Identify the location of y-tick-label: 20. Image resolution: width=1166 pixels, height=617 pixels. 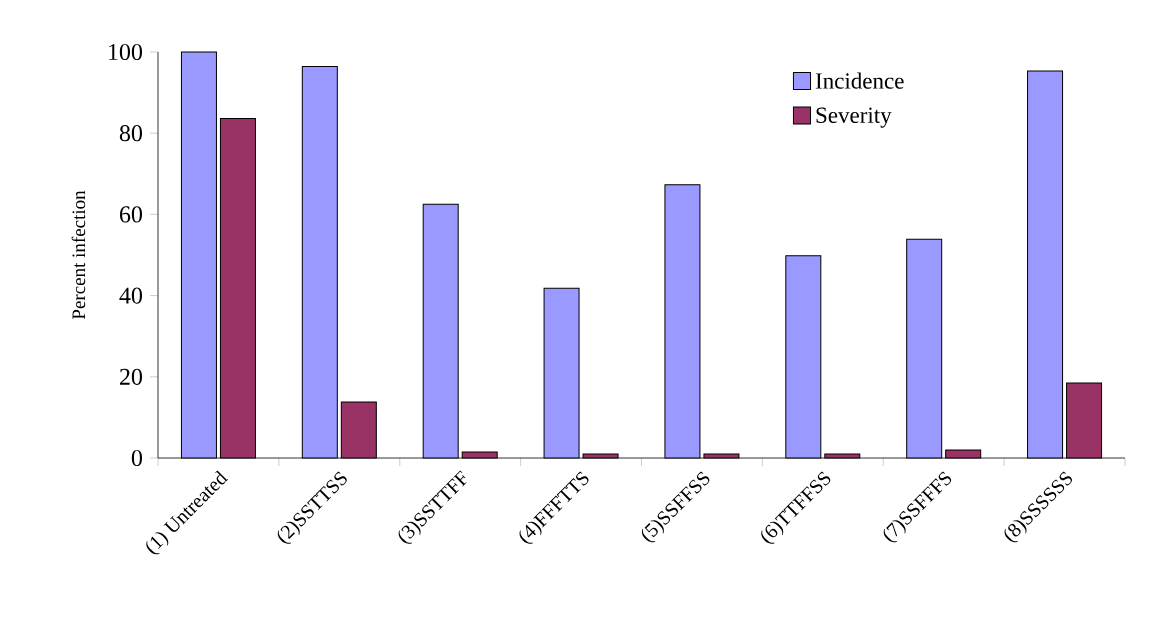
(131, 376).